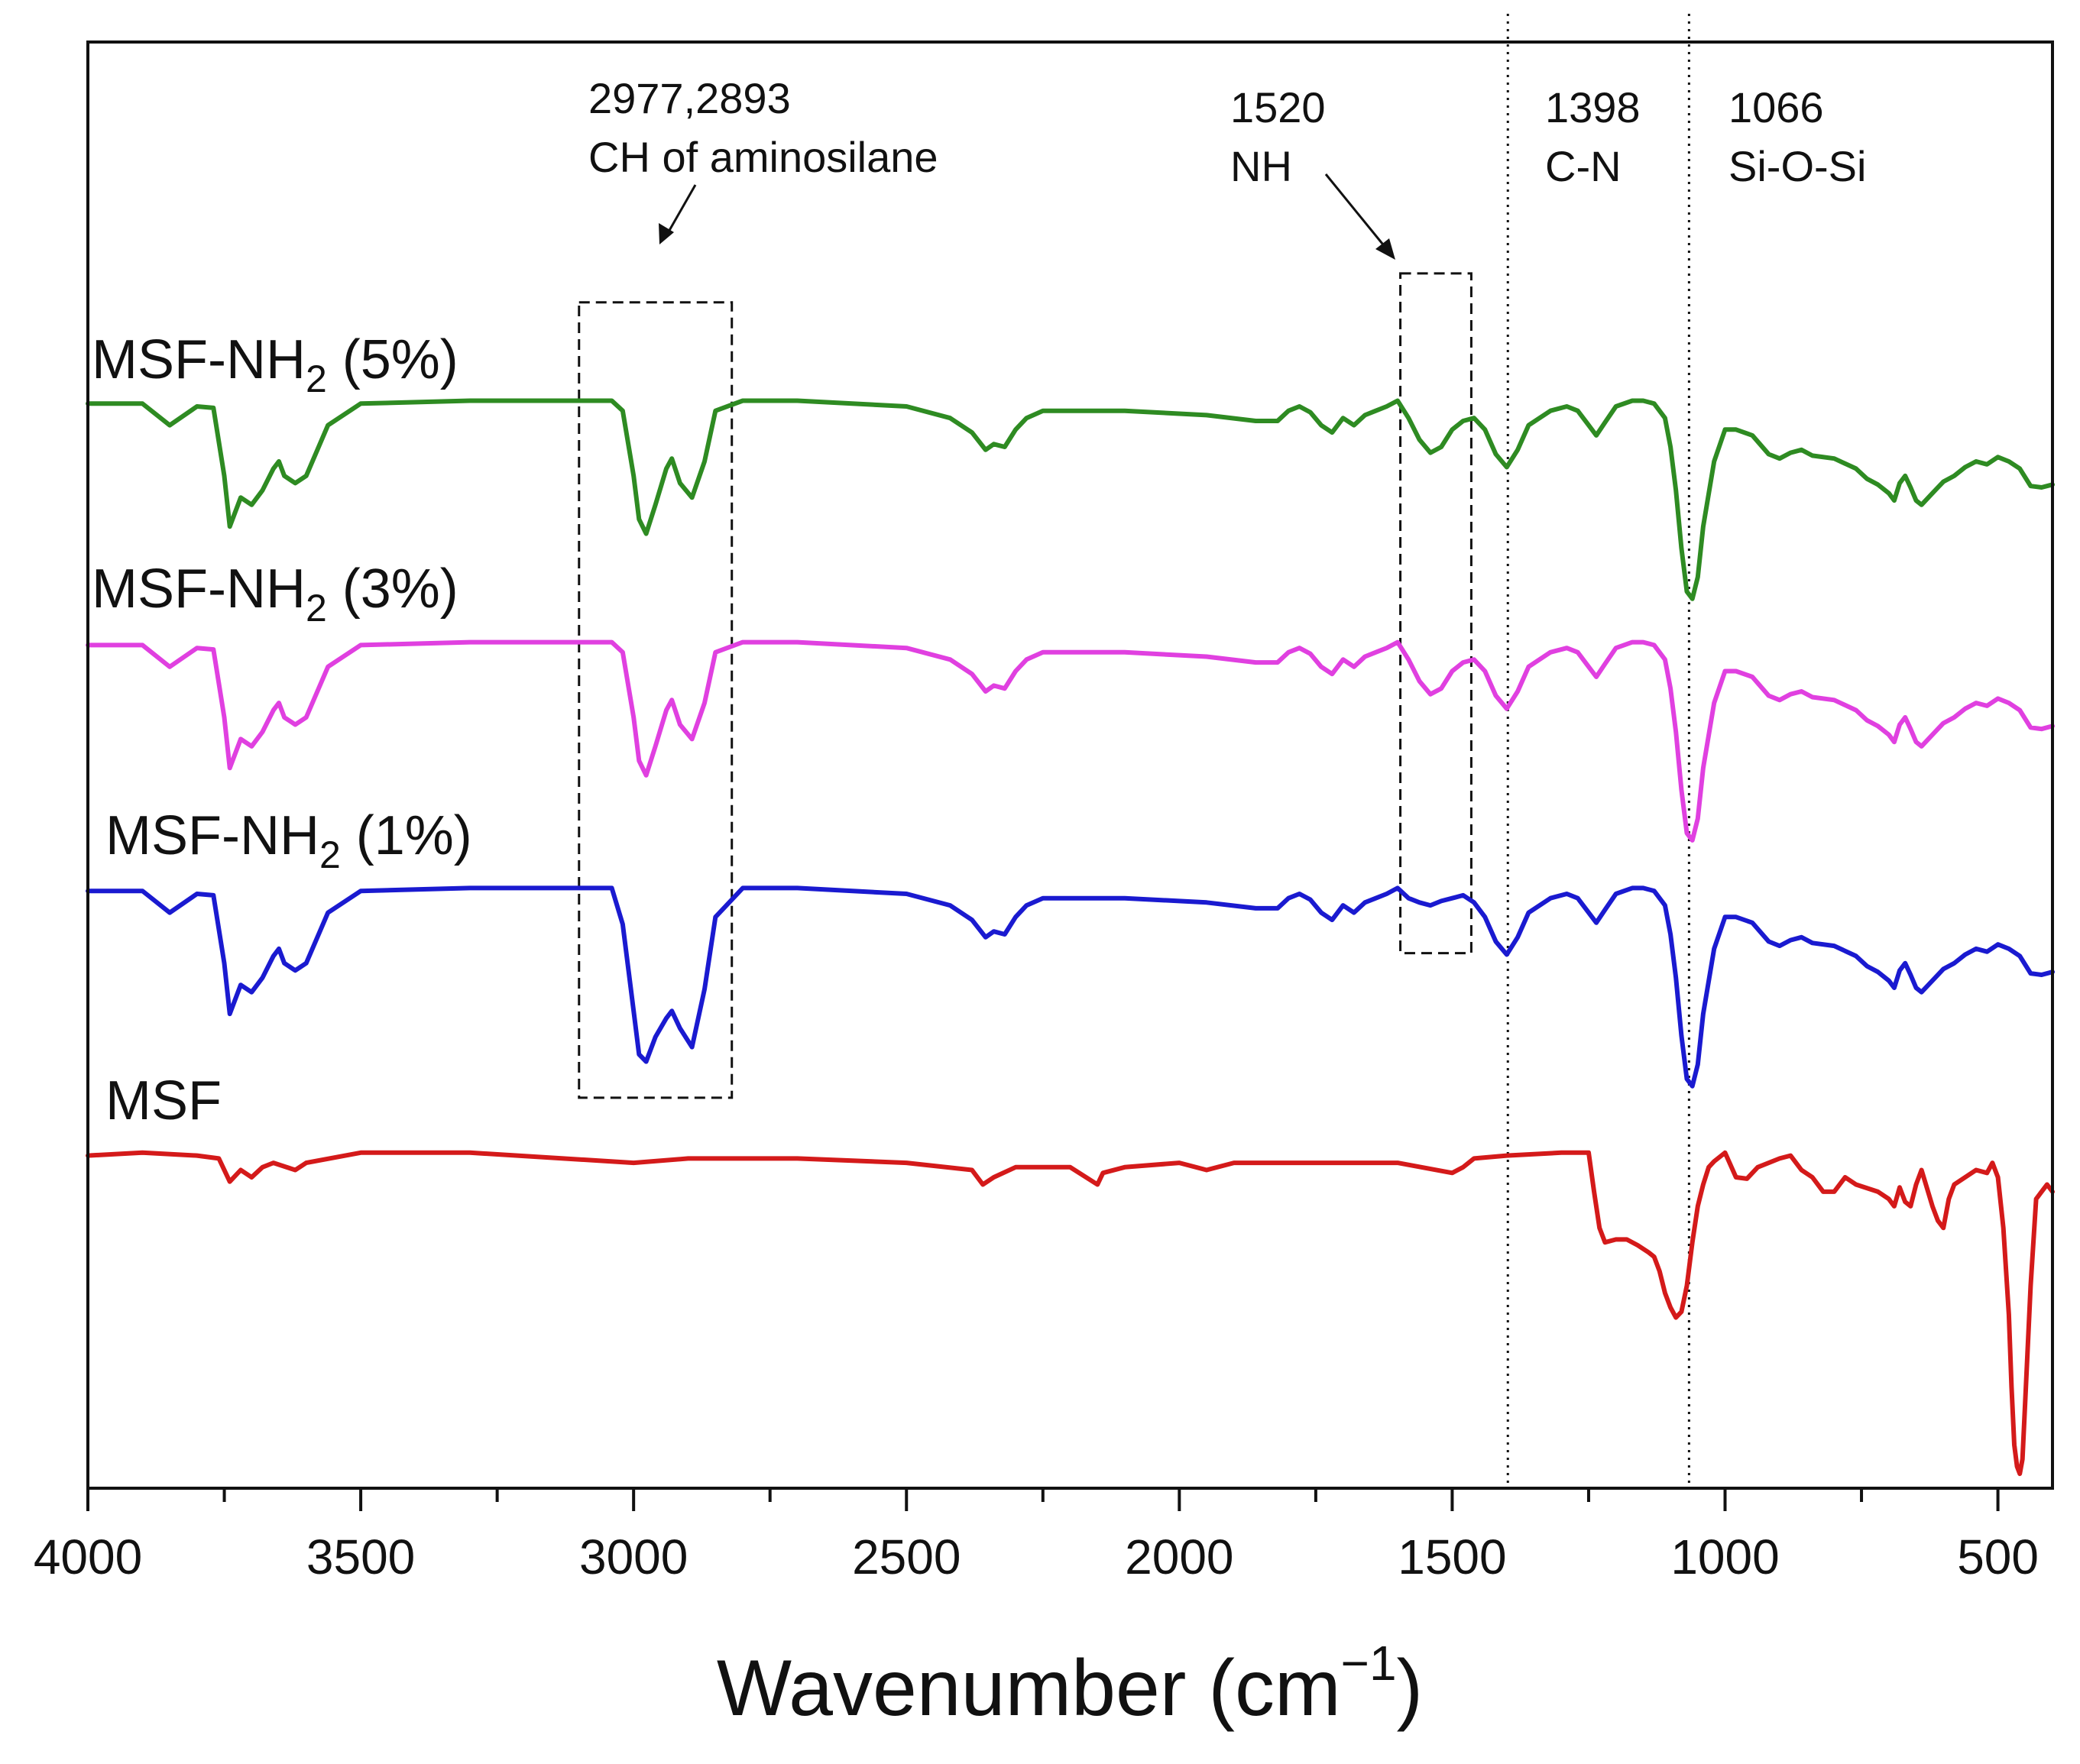 The image size is (2080, 1764). What do you see at coordinates (1179, 1556) in the screenshot?
I see `x-tick-label-2000: 2000` at bounding box center [1179, 1556].